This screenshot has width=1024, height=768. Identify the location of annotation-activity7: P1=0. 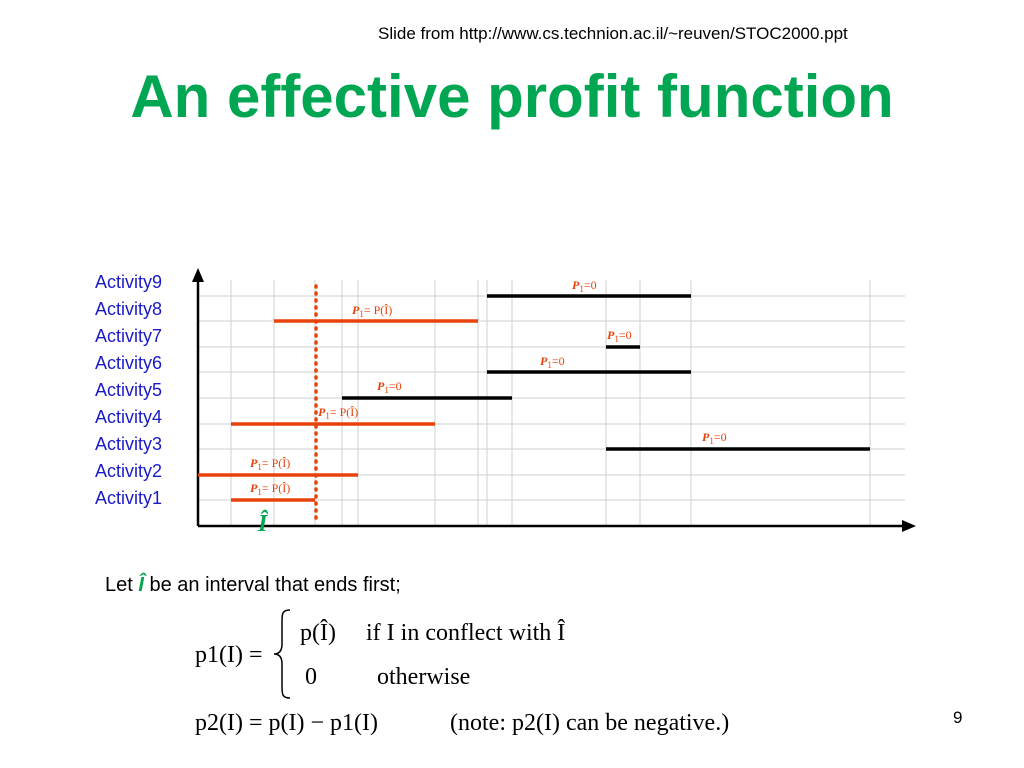
(619, 336).